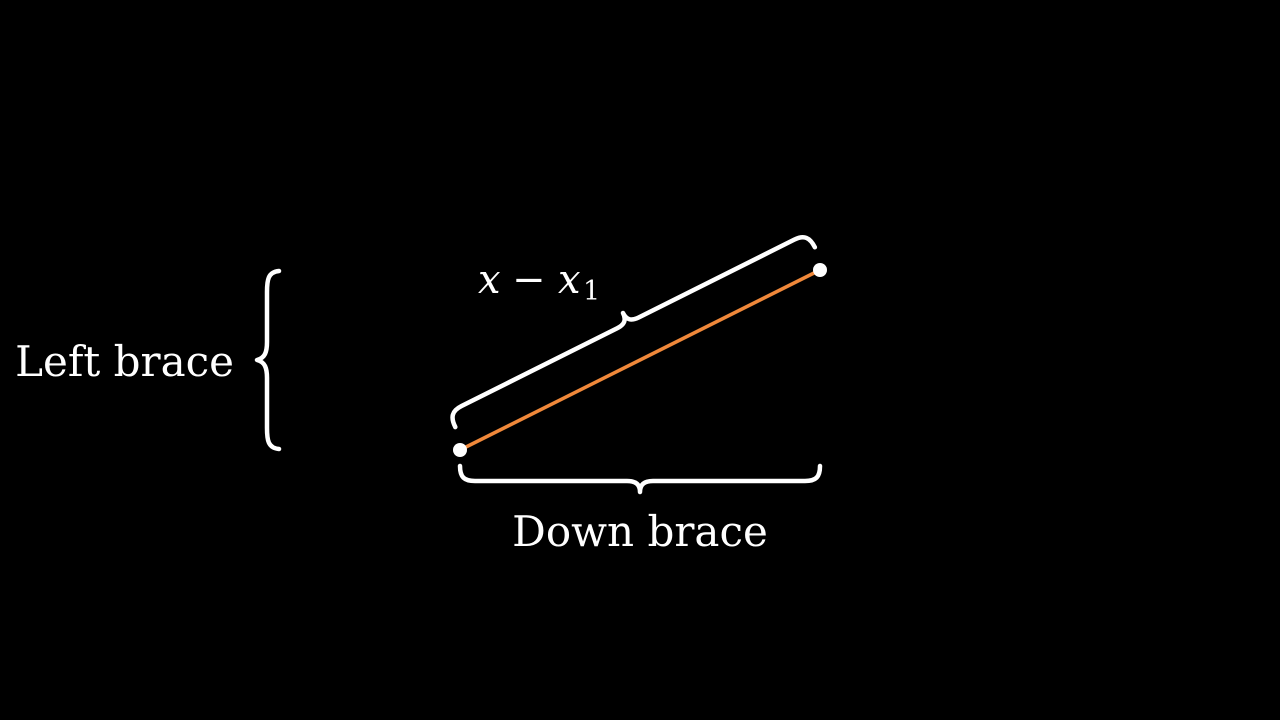  I want to click on slanted-brace, so click(634, 332).